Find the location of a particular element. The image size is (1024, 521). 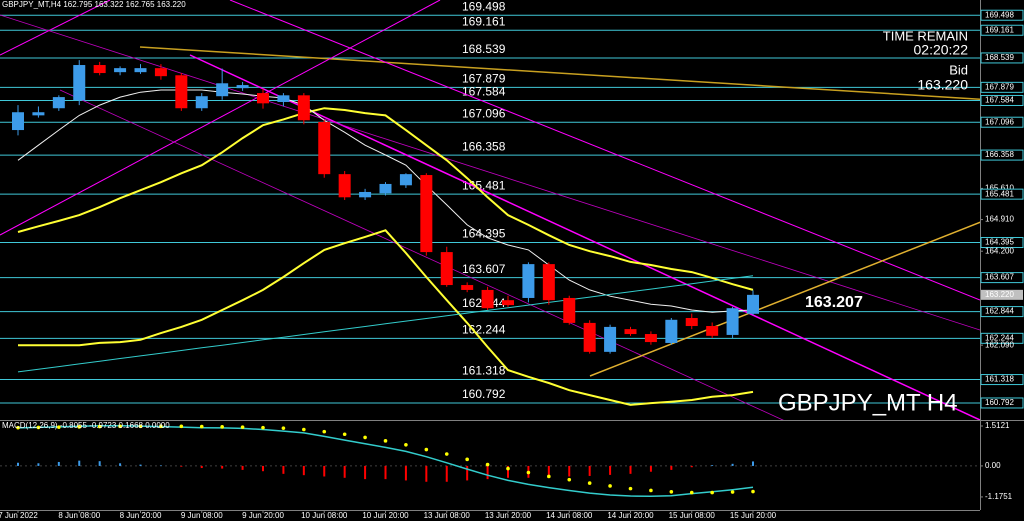

y-tick-label: 162.844 is located at coordinates (999, 311).